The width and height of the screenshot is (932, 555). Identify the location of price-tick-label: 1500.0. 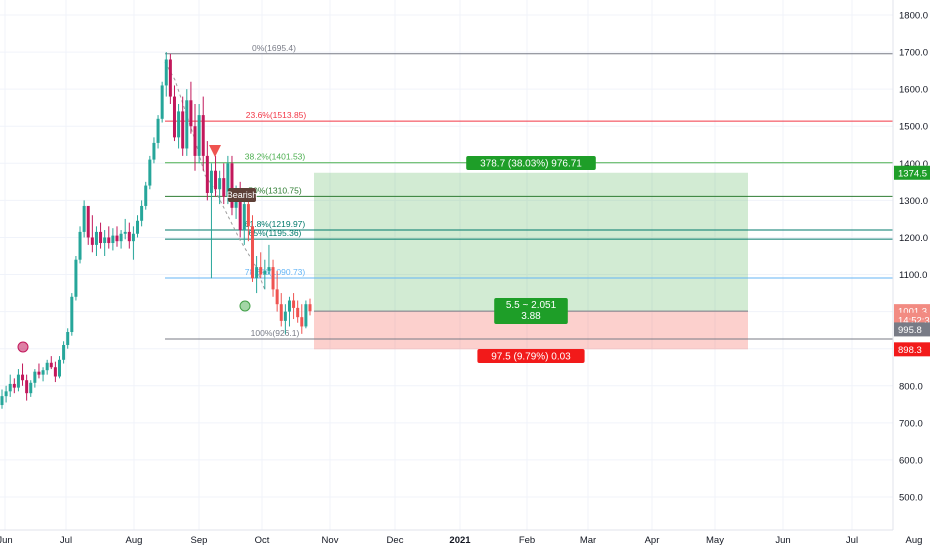
(913, 127).